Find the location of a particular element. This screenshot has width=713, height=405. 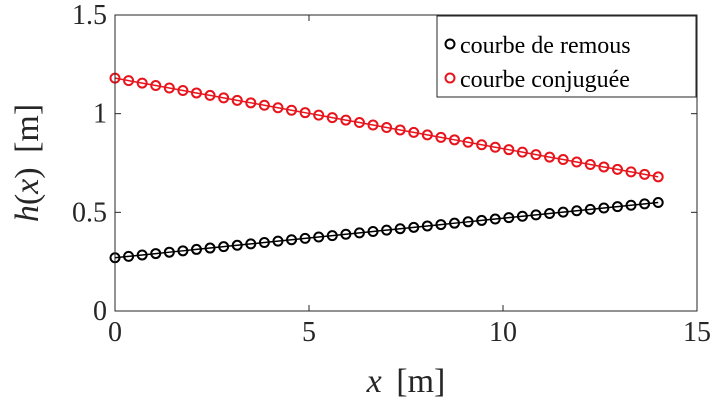

y-tick-label: 1 is located at coordinates (100, 114).